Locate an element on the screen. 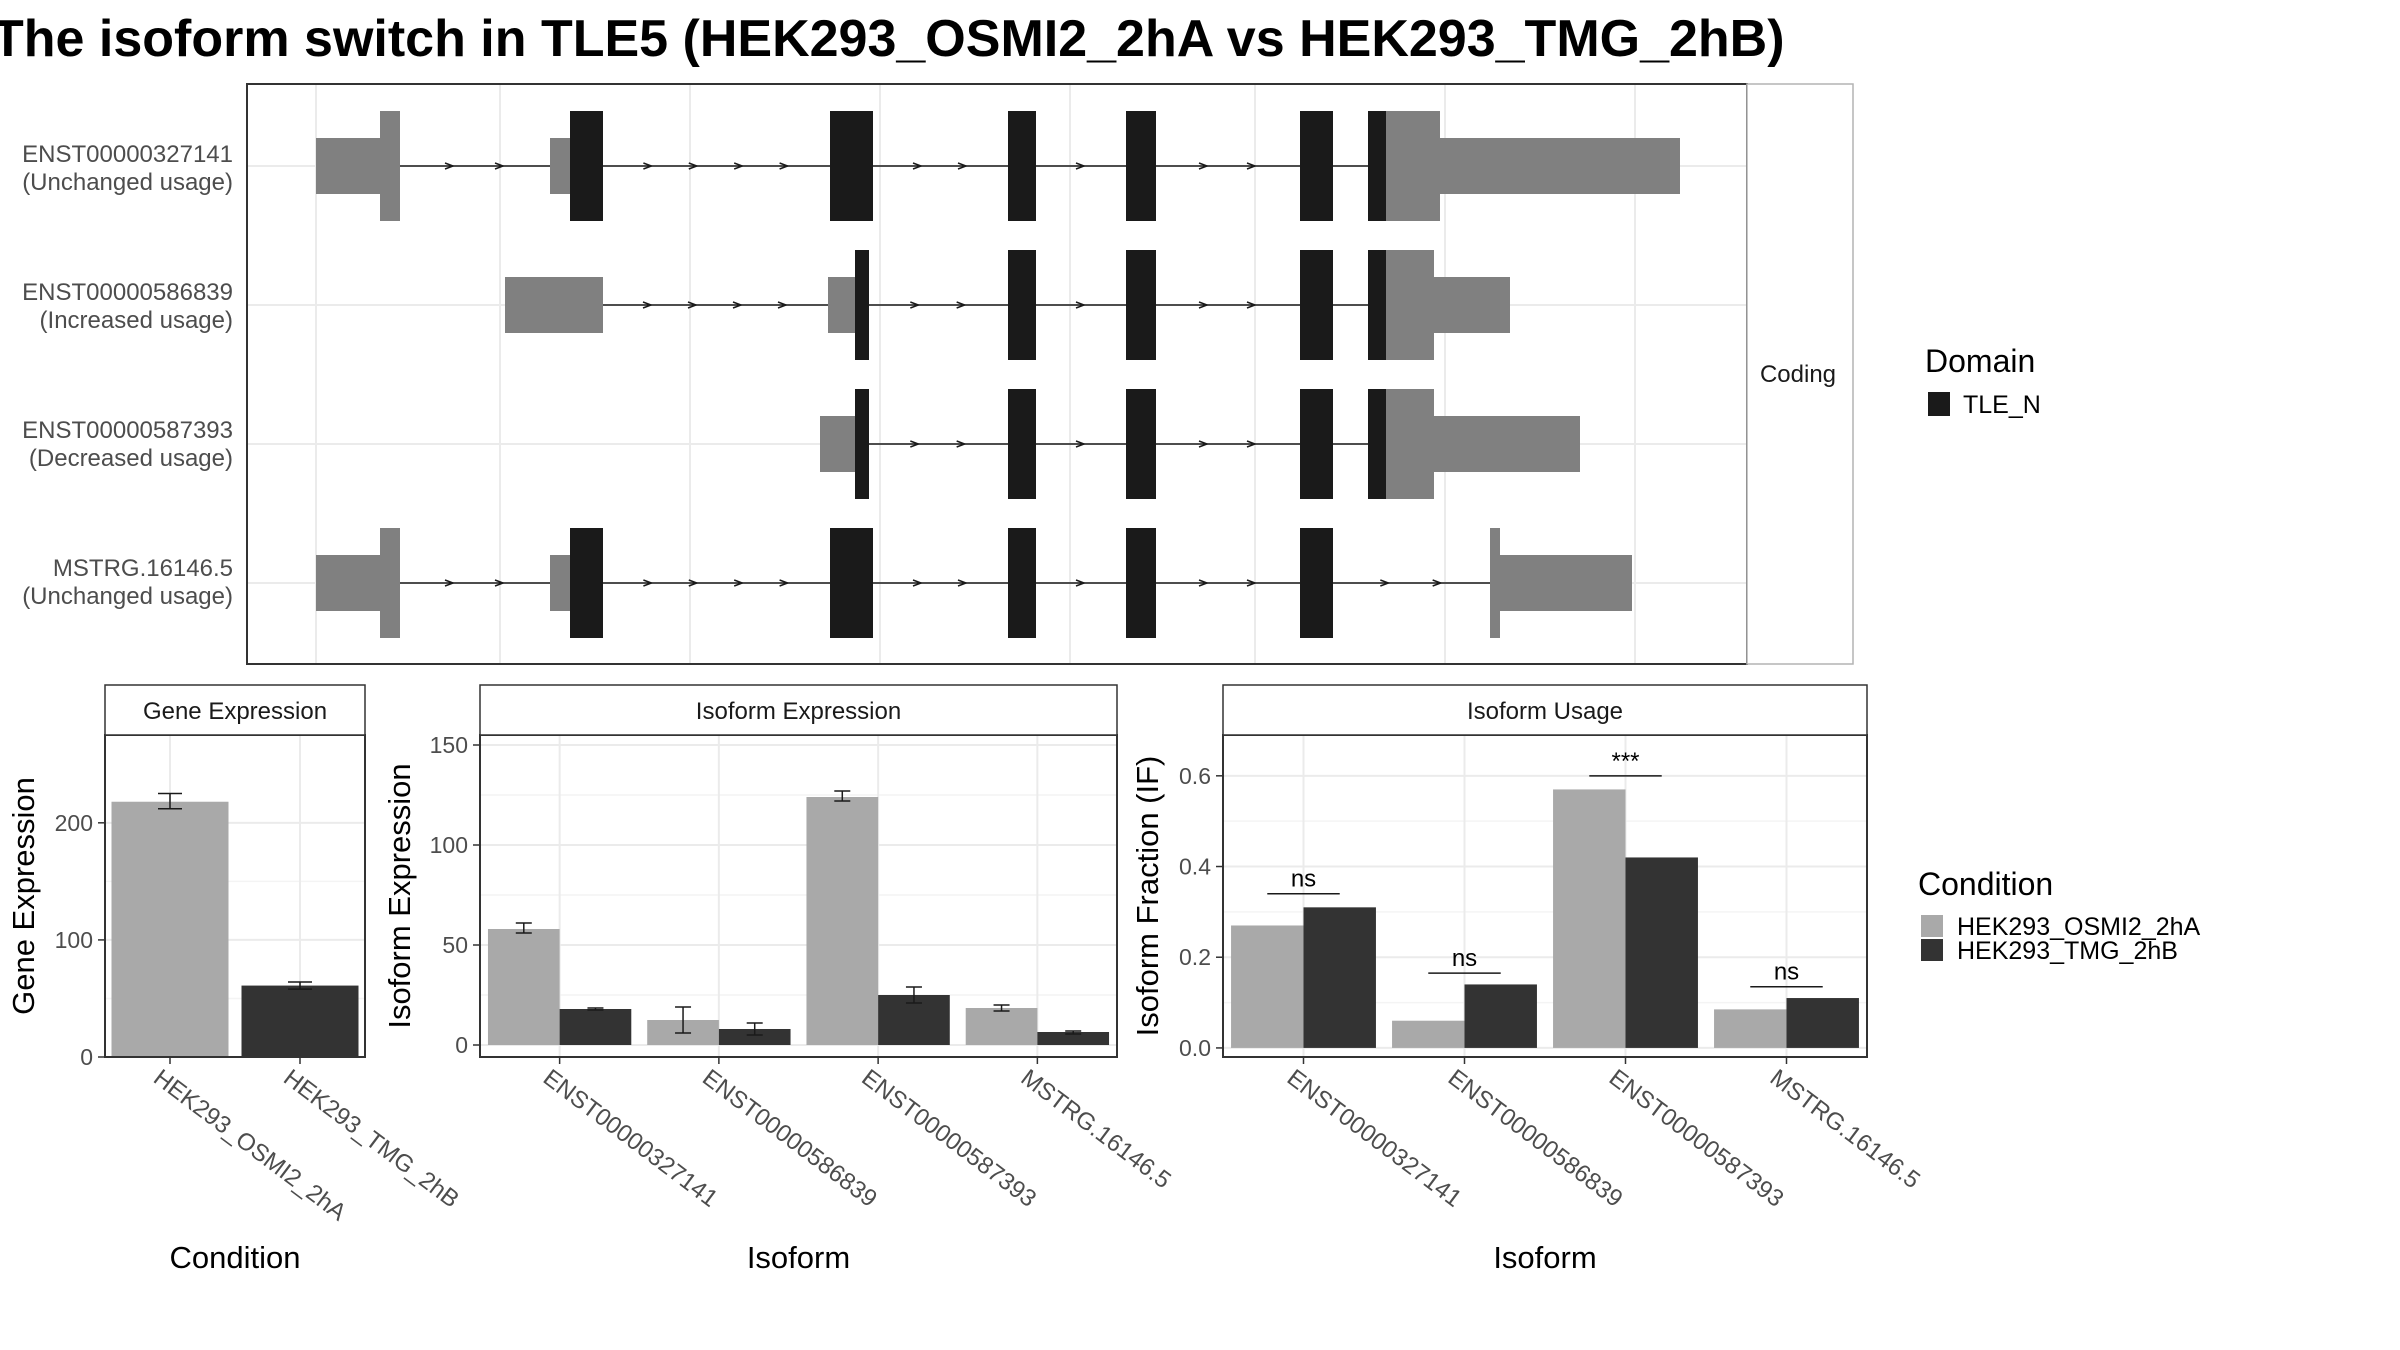  isoform-label-usage: (Decreased usage) is located at coordinates (131, 458).